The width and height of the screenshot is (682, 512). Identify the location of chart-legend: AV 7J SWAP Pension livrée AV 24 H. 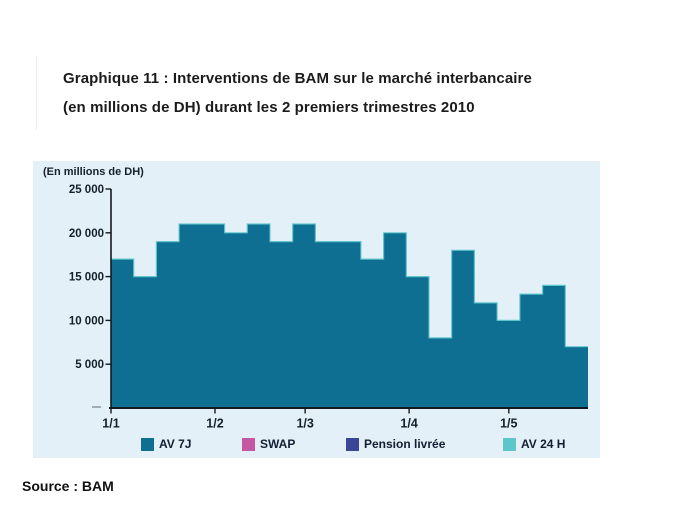
(316, 447).